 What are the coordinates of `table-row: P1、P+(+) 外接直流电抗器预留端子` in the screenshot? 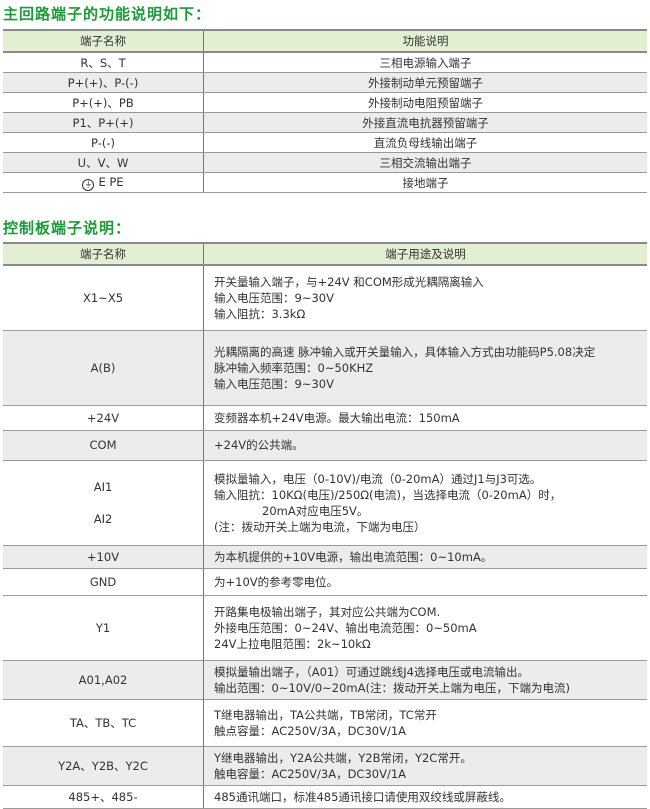 It's located at (325, 122).